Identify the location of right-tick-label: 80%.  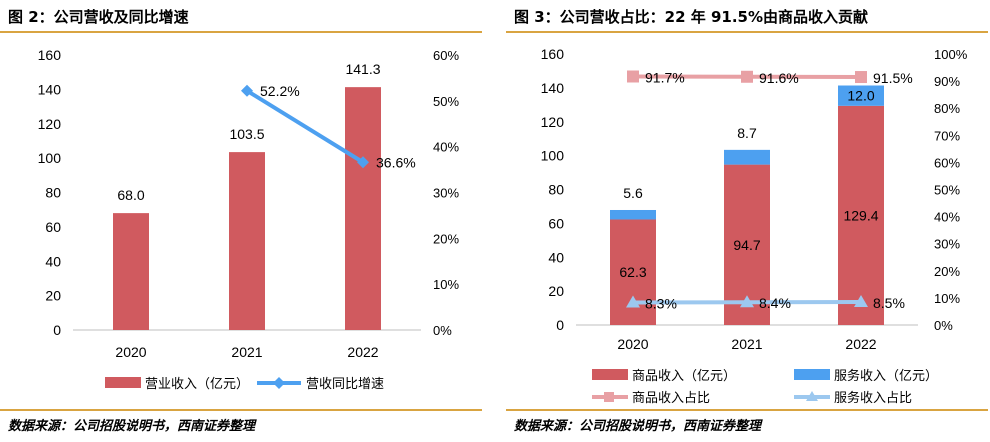
(947, 108).